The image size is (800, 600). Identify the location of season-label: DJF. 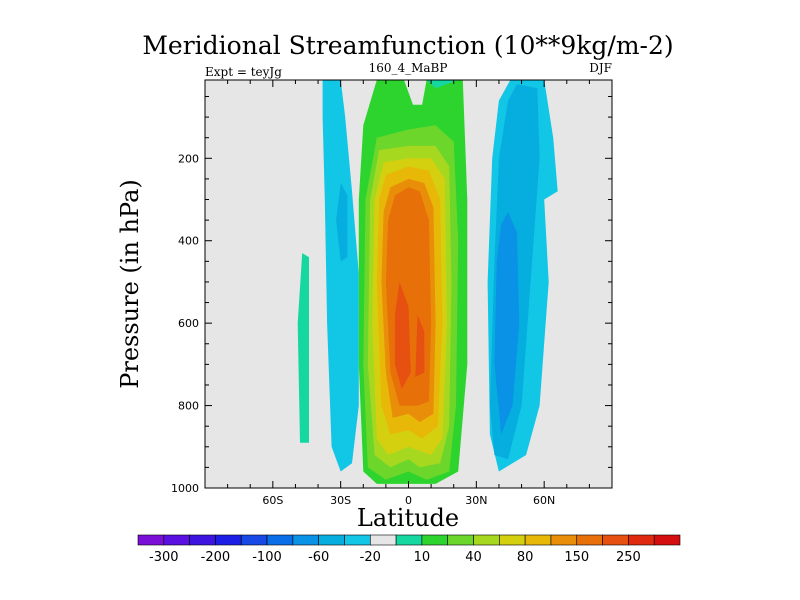
(600, 68).